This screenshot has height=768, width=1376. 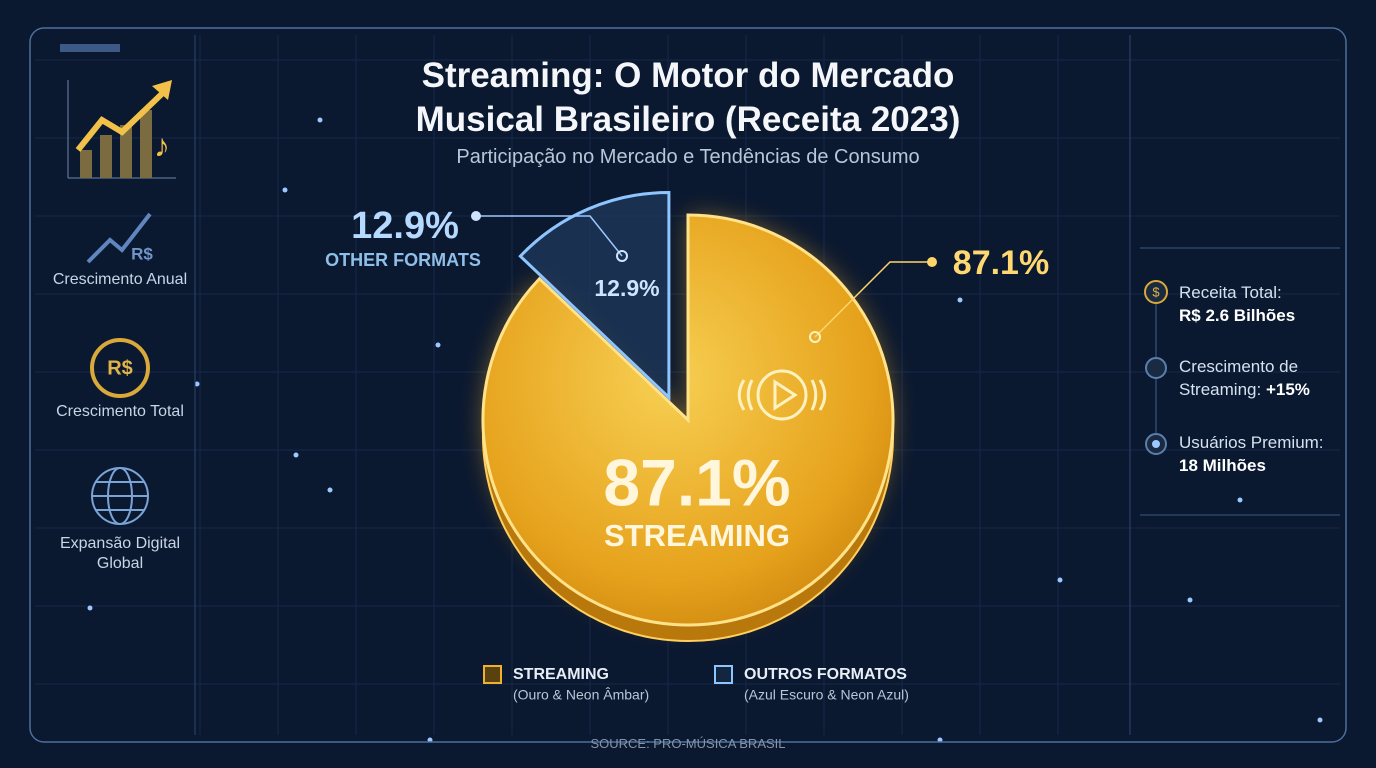 What do you see at coordinates (826, 695) in the screenshot?
I see `legend-note: (Azul Escuro & Neon Azul)` at bounding box center [826, 695].